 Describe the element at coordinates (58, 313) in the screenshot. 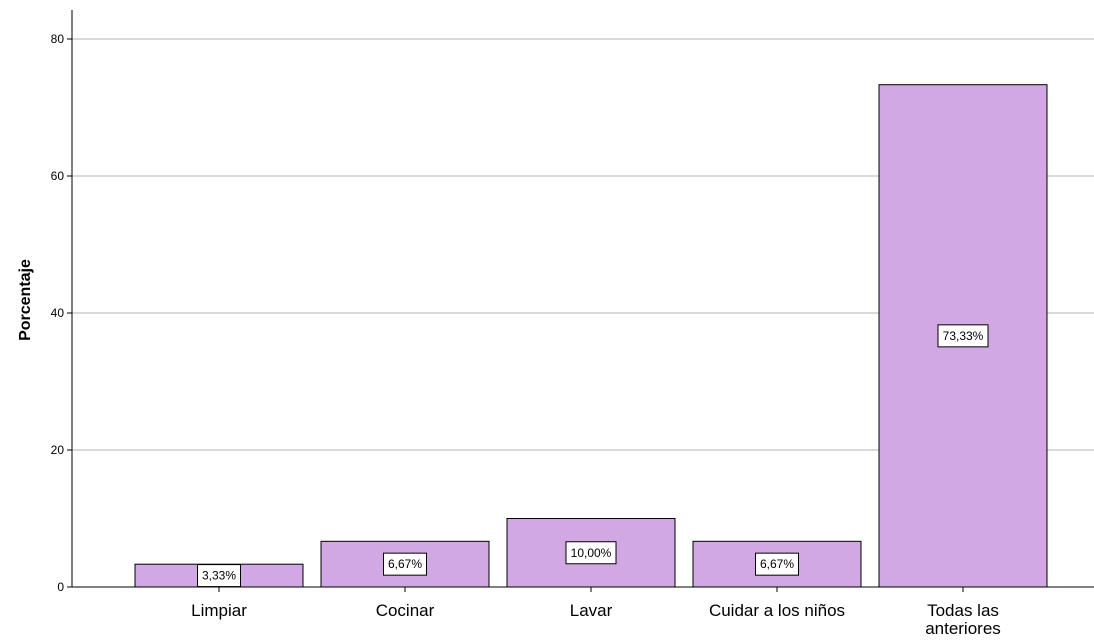

I see `y-tick-label: 40` at that location.